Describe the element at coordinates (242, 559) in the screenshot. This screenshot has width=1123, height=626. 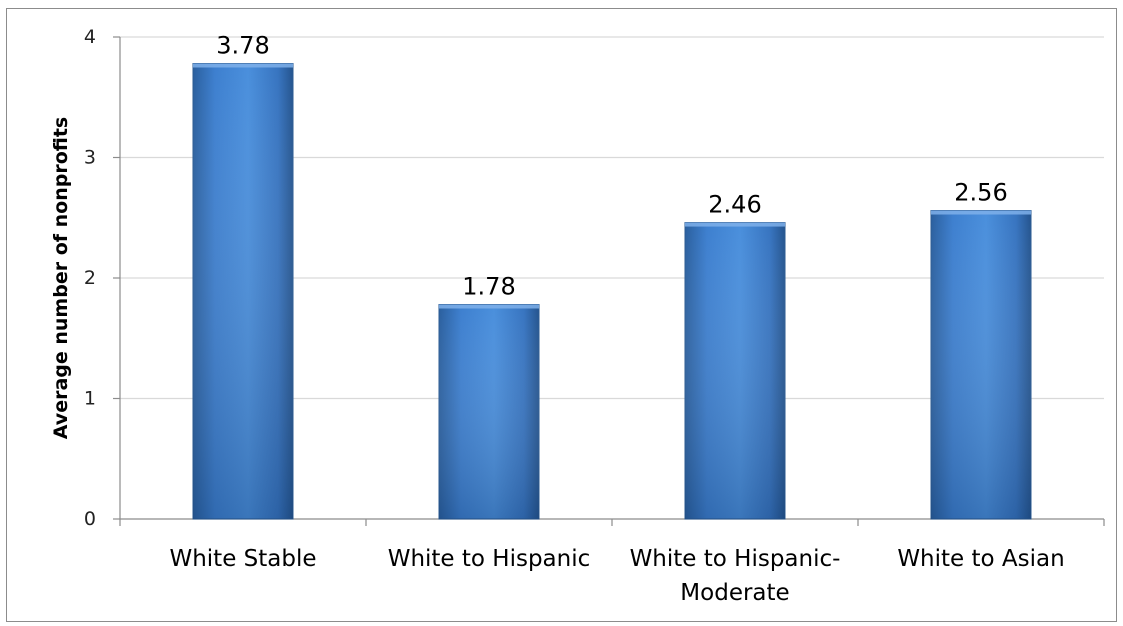
I see `x-category-label: White Stable` at that location.